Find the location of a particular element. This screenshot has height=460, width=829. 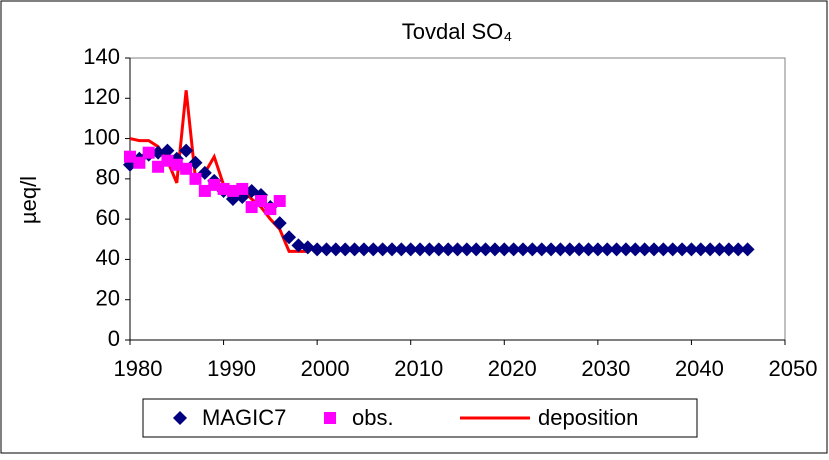

y-tick-label: 40 is located at coordinates (108, 257).